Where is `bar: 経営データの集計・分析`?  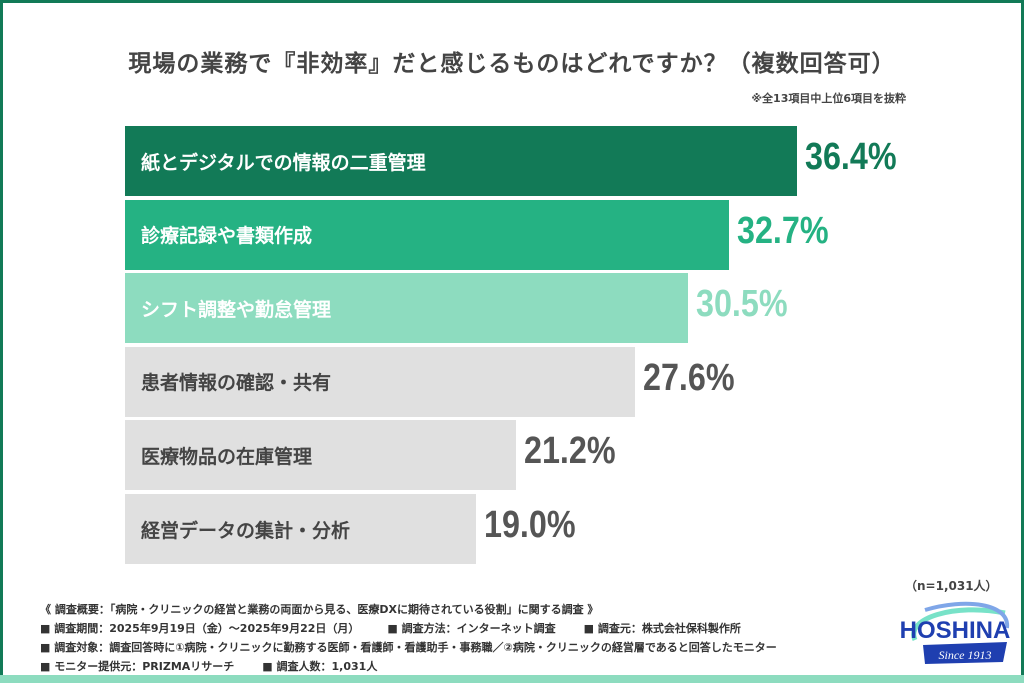 bar: 経営データの集計・分析 is located at coordinates (300, 529).